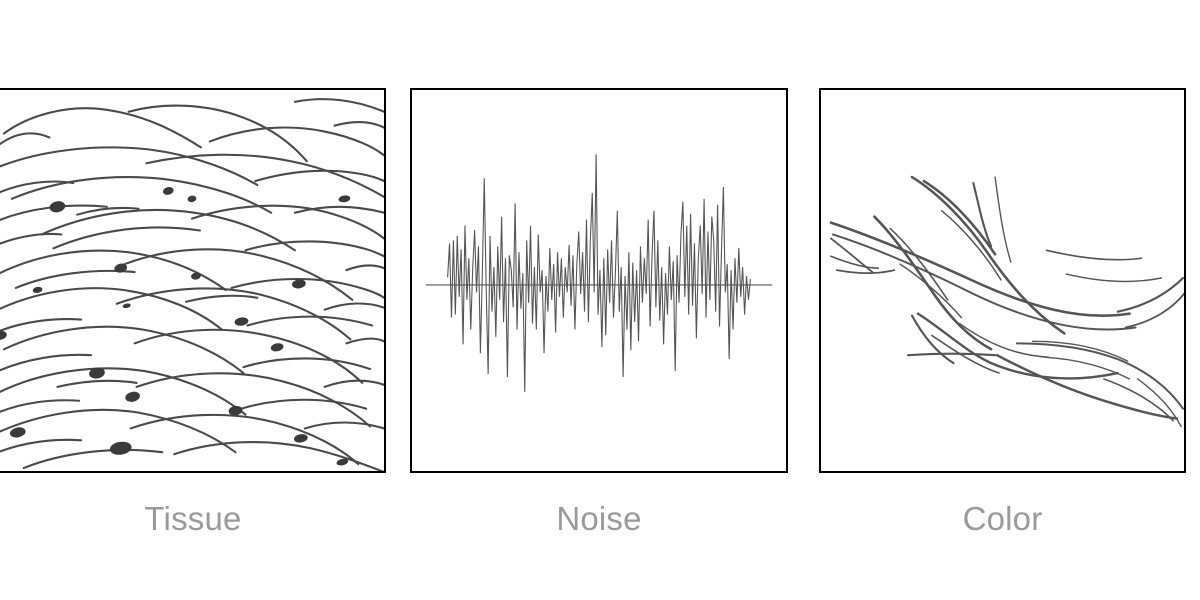 This screenshot has width=1200, height=600. Describe the element at coordinates (1002, 518) in the screenshot. I see `caption-color: Color` at that location.